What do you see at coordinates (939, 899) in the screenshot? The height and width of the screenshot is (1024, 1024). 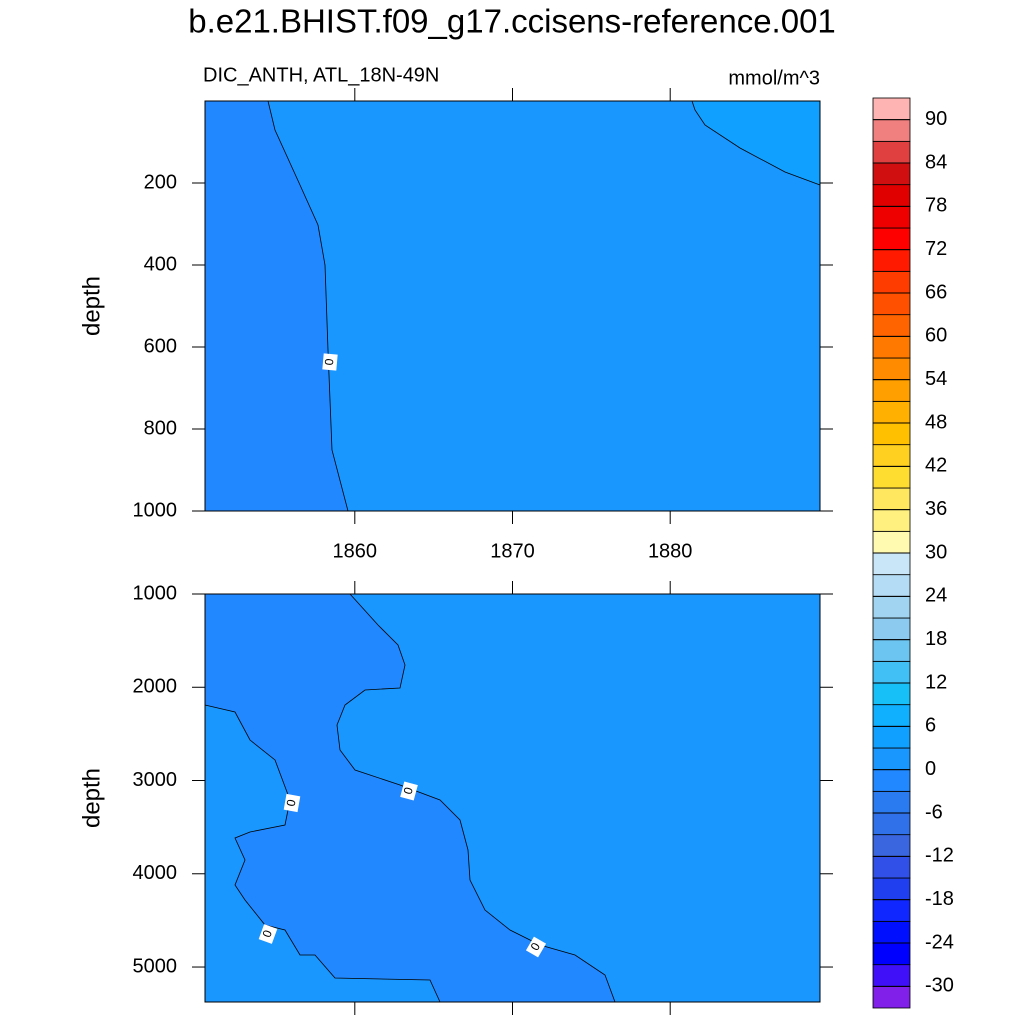 I see `colorbar-label: -18` at bounding box center [939, 899].